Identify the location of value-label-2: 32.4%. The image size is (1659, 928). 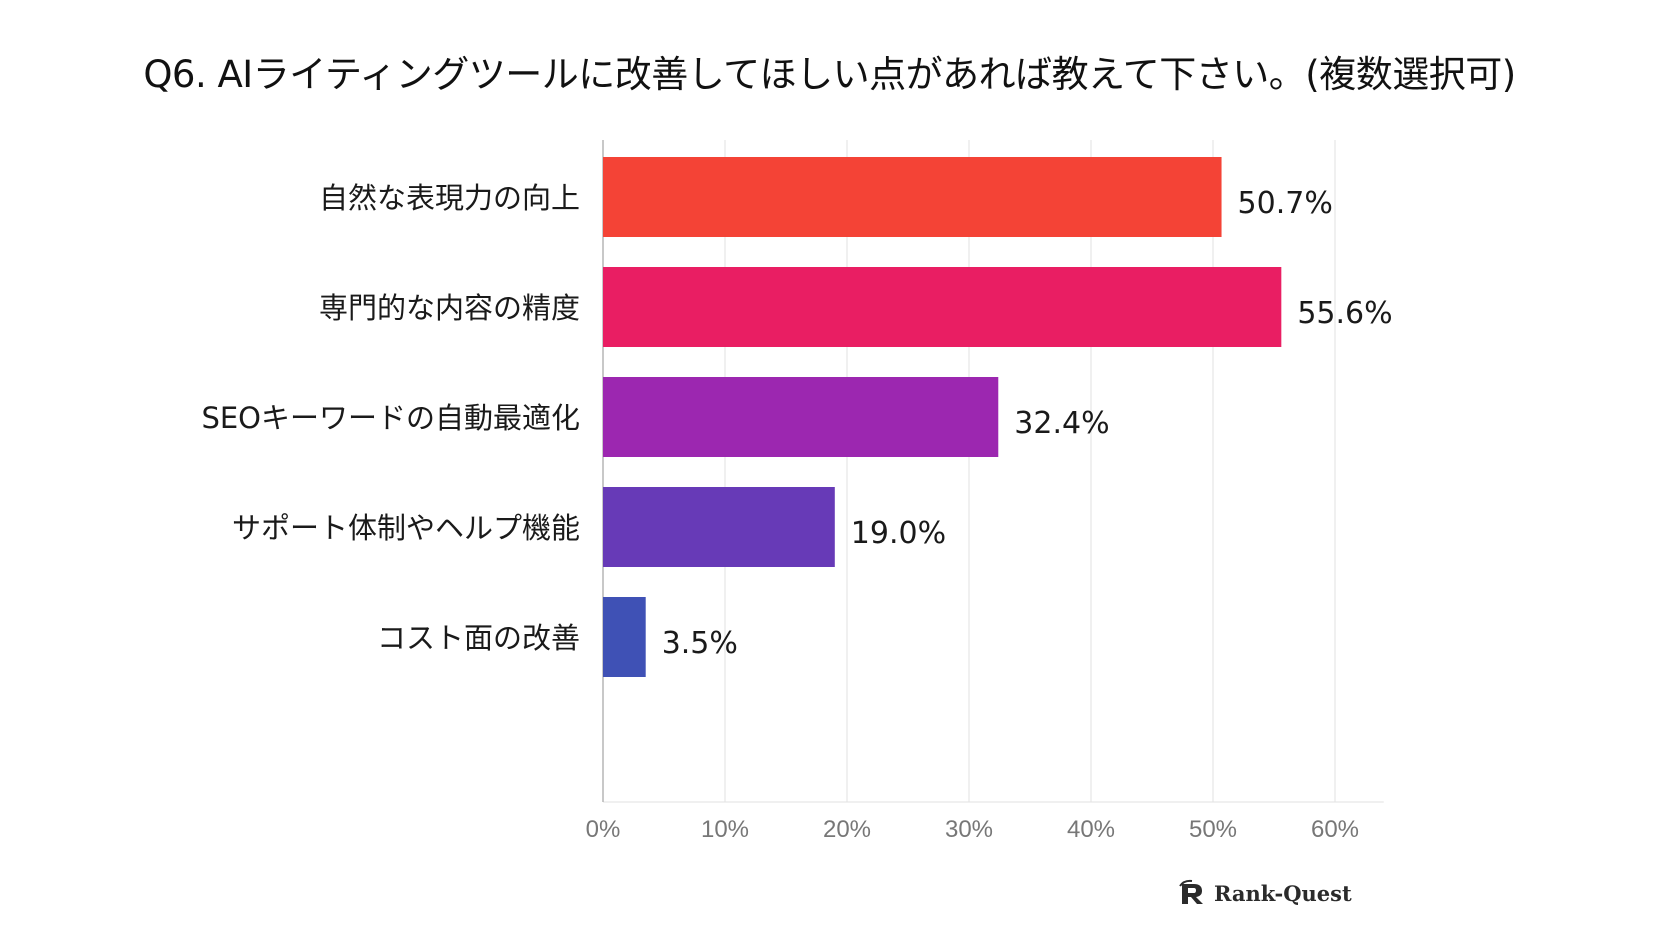
(1061, 423).